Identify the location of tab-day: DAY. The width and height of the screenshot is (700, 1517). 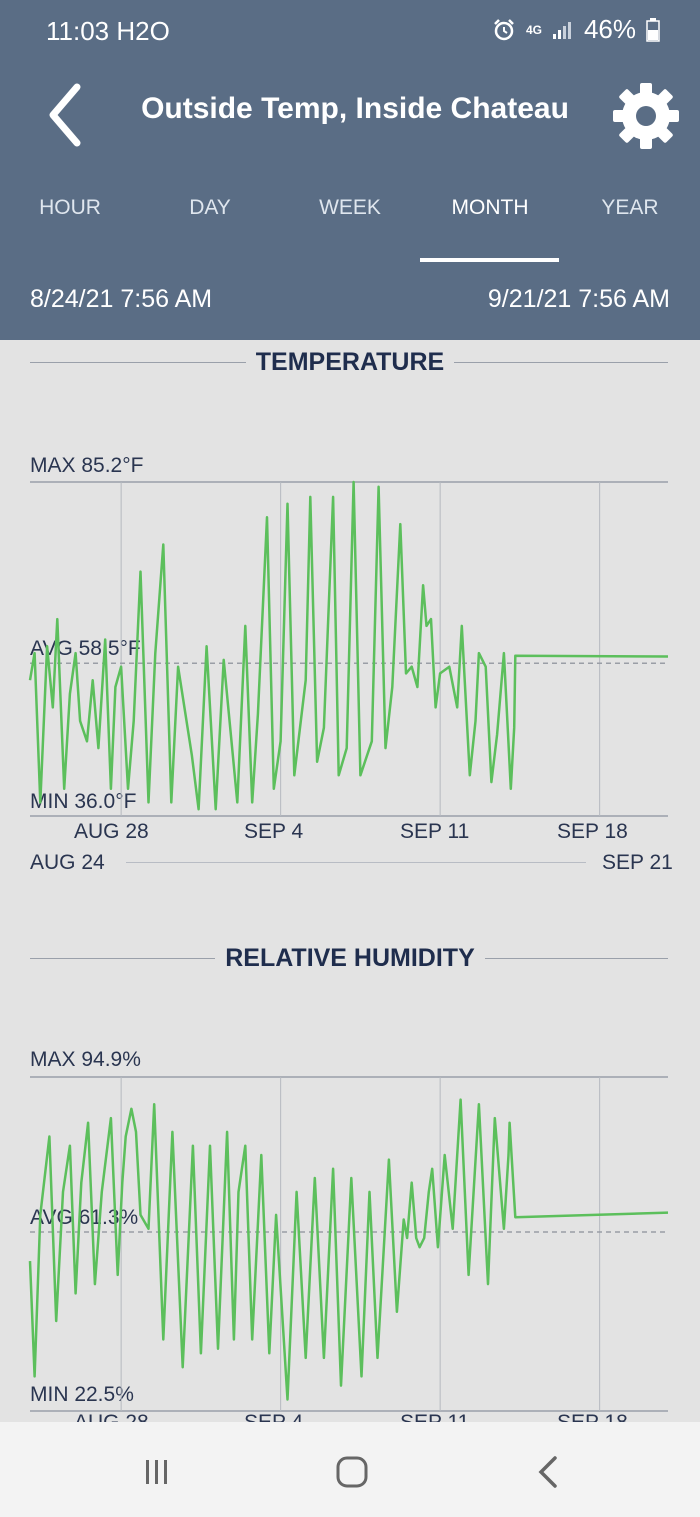
(210, 207).